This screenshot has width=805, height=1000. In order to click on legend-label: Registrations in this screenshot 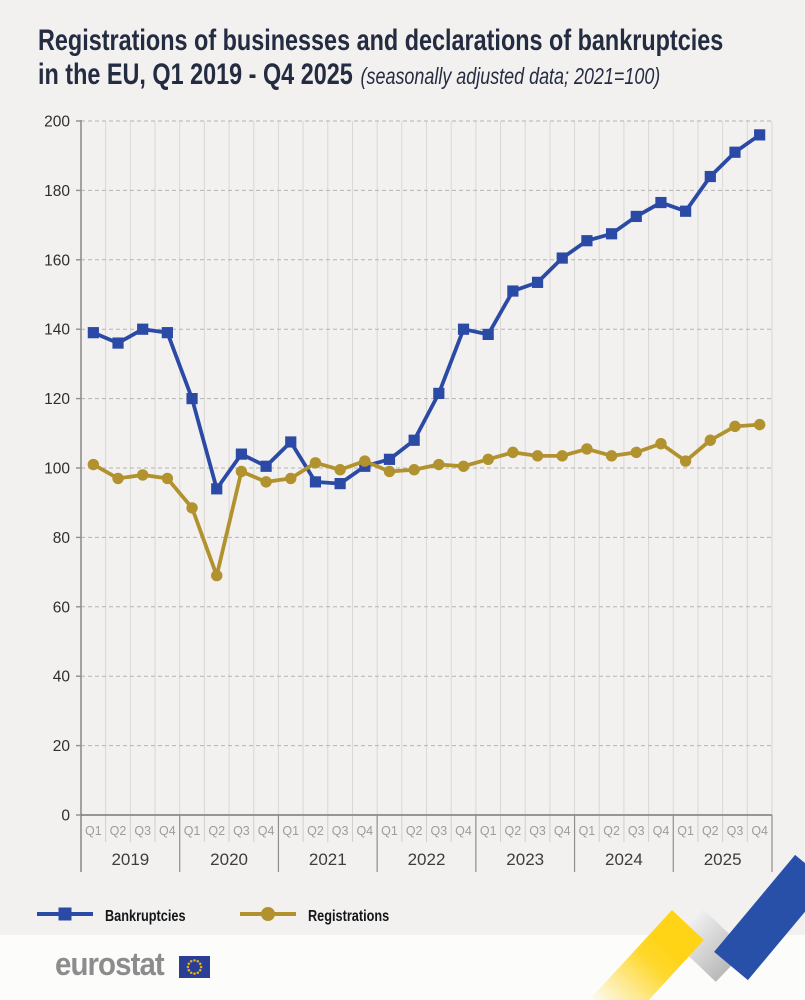, I will do `click(349, 916)`.